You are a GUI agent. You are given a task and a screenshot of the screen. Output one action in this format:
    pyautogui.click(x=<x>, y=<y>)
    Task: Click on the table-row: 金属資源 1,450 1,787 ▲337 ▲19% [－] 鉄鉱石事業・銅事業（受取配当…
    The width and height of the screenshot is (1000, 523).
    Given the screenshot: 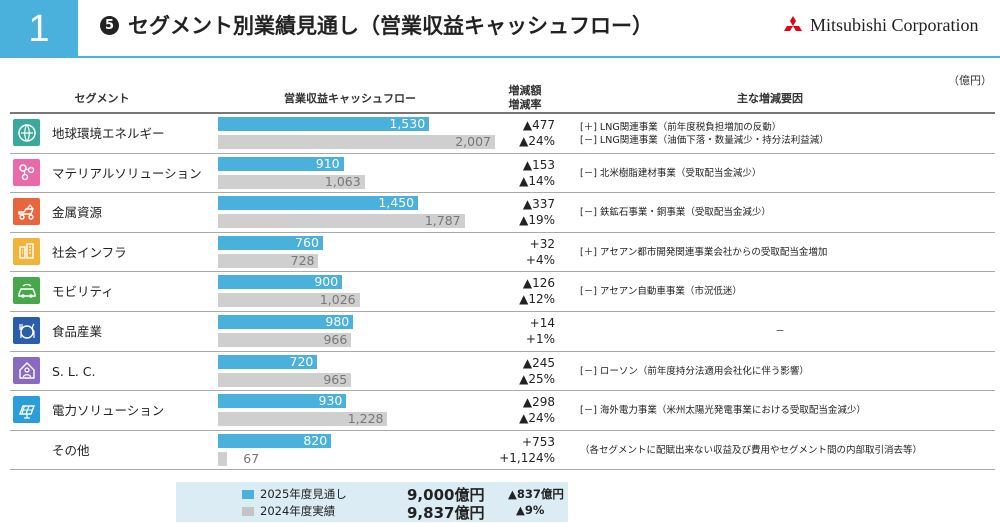 What is the action you would take?
    pyautogui.click(x=502, y=212)
    